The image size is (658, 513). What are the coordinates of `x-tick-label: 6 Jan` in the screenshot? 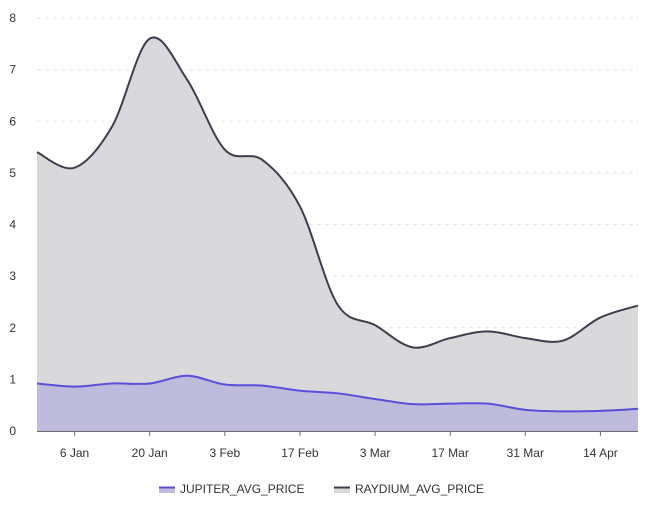 It's located at (74, 453).